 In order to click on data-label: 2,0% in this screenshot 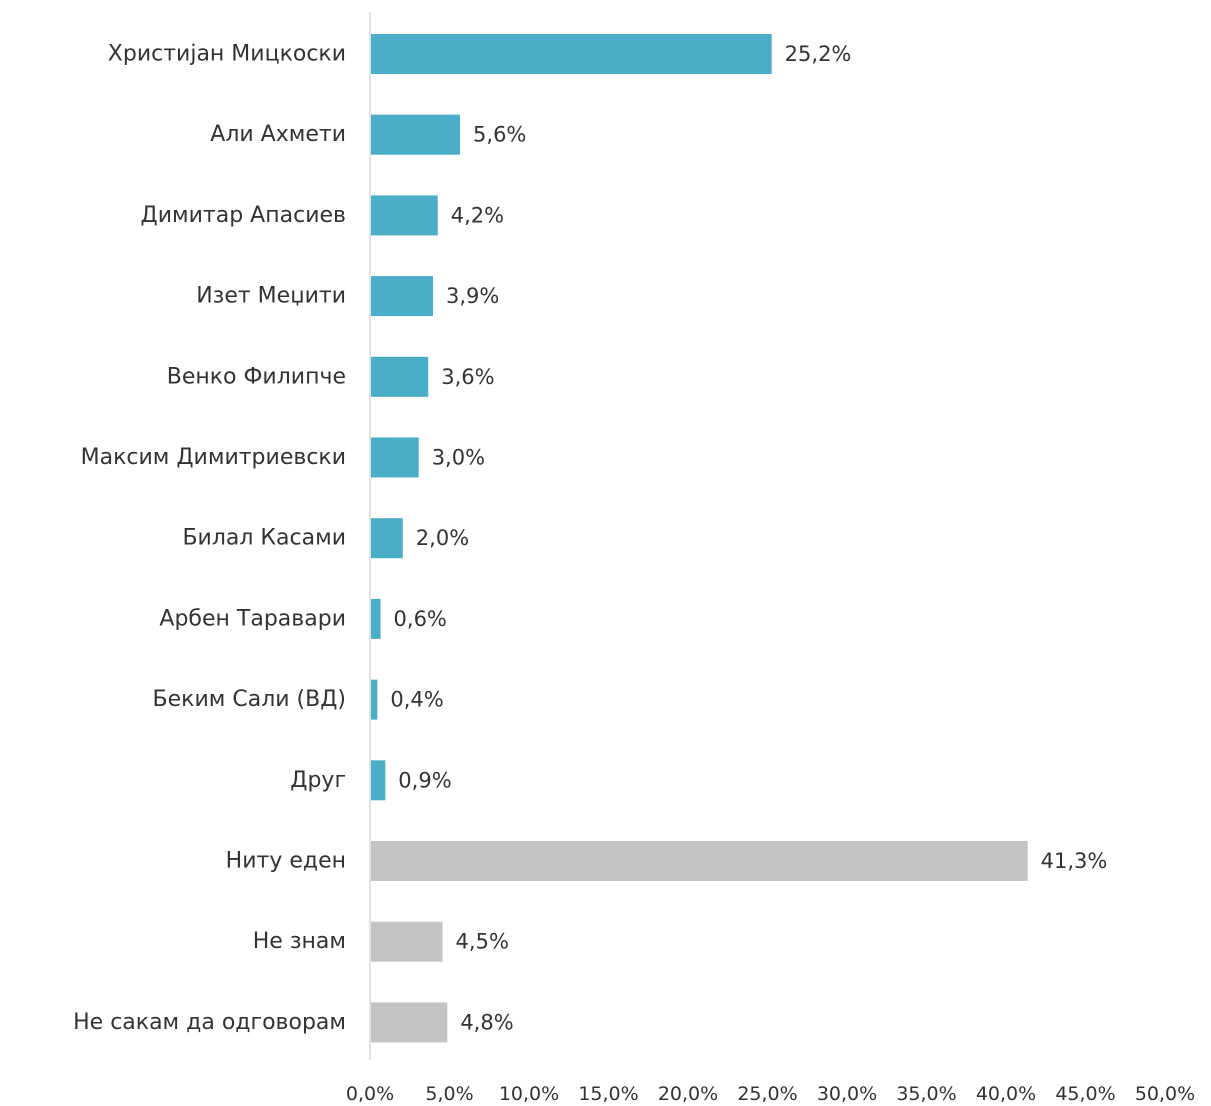, I will do `click(442, 538)`.